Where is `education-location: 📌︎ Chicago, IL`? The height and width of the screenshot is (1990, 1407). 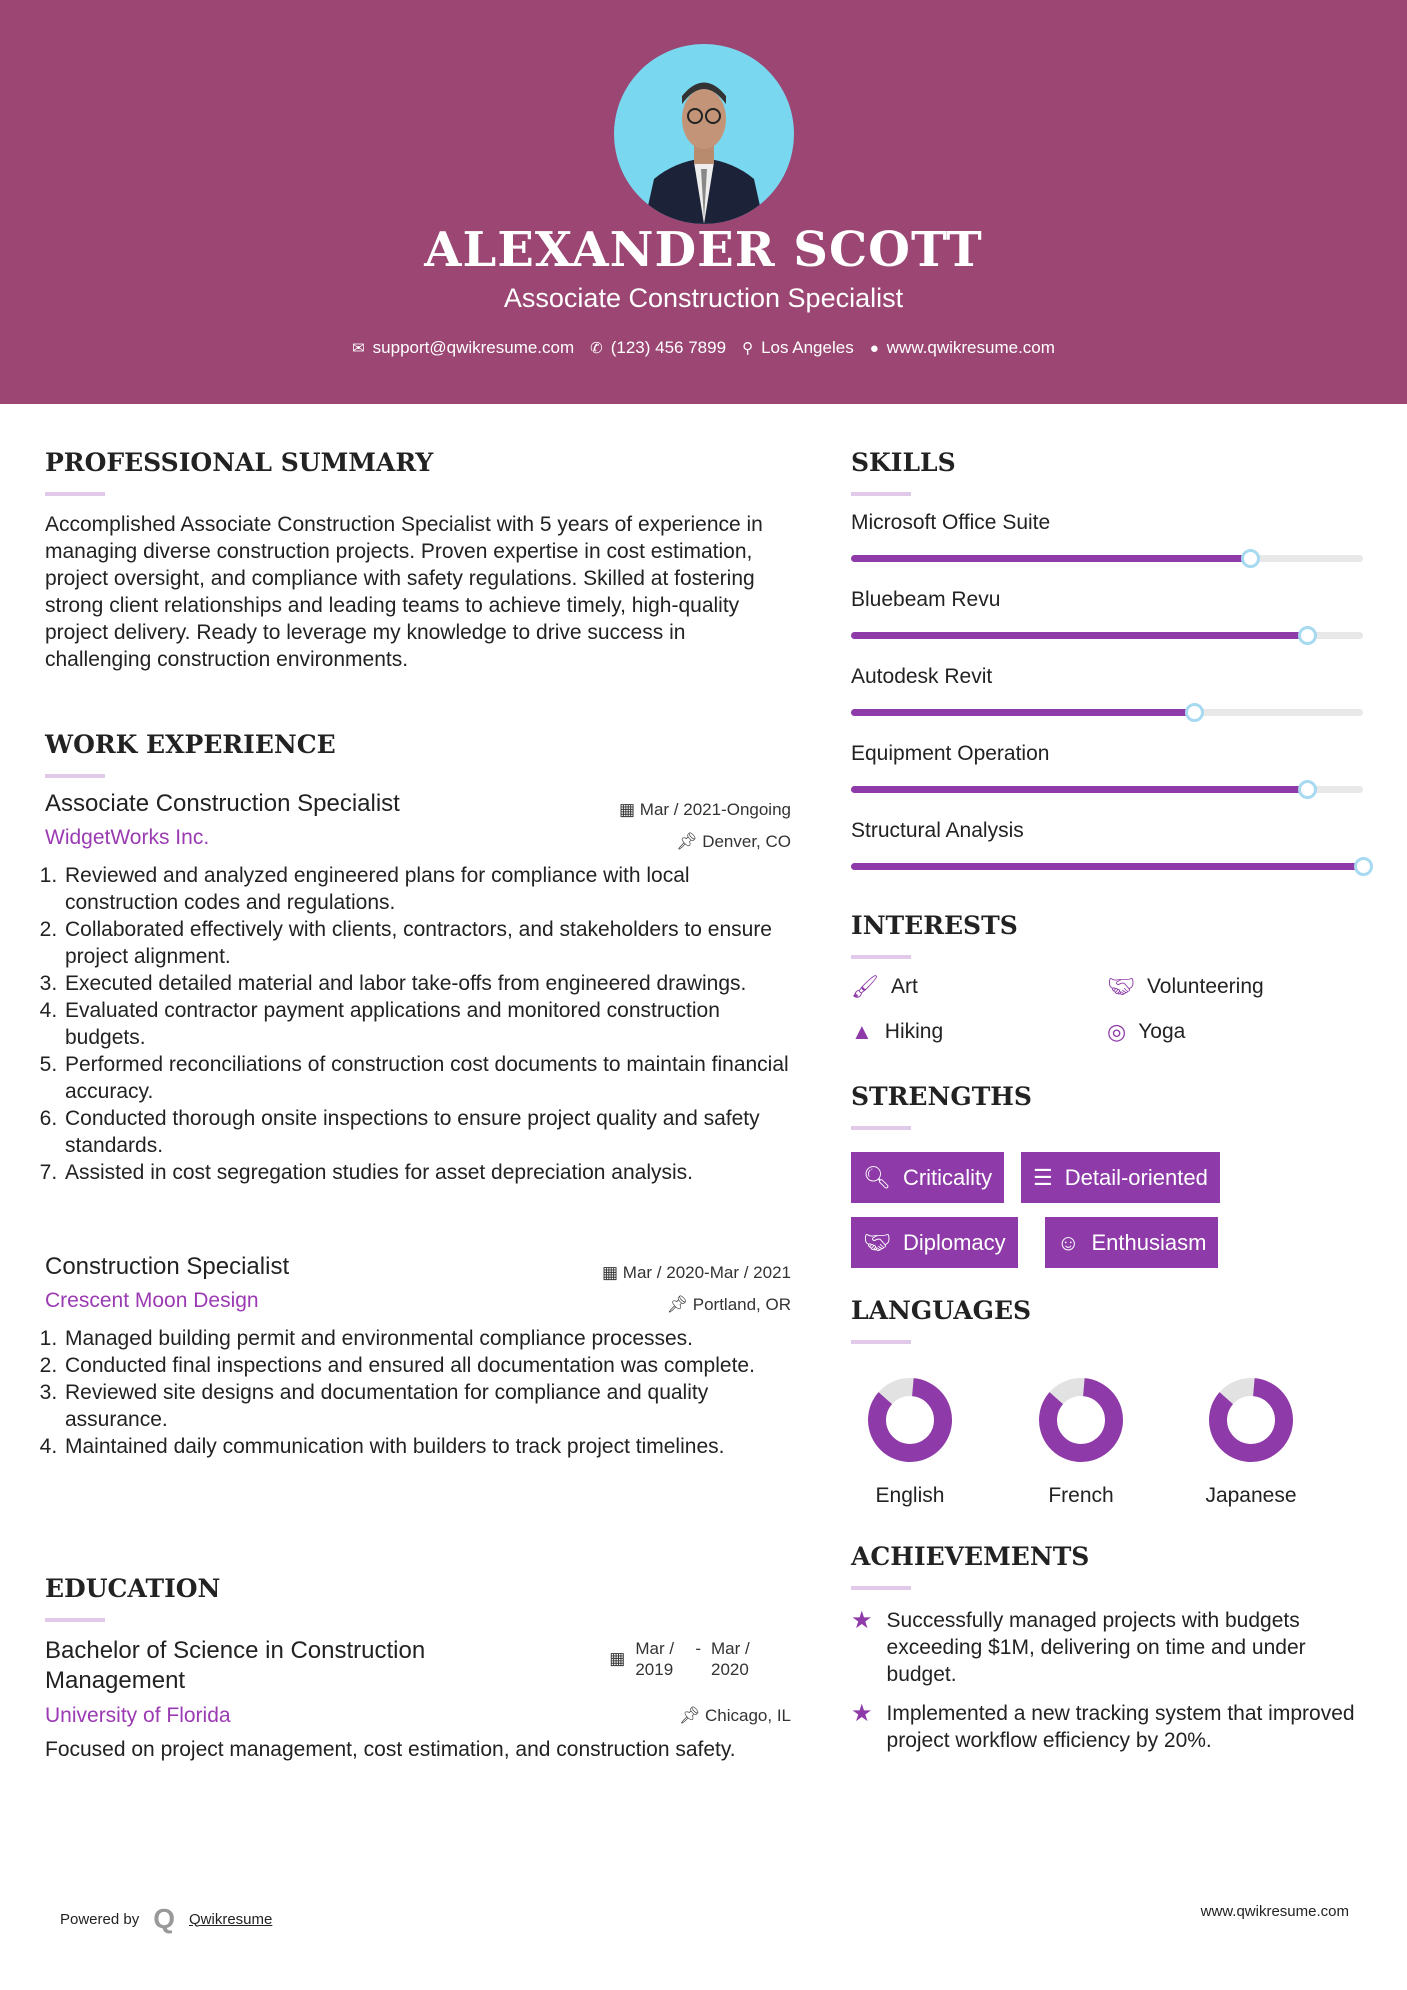 education-location: 📌︎ Chicago, IL is located at coordinates (734, 1715).